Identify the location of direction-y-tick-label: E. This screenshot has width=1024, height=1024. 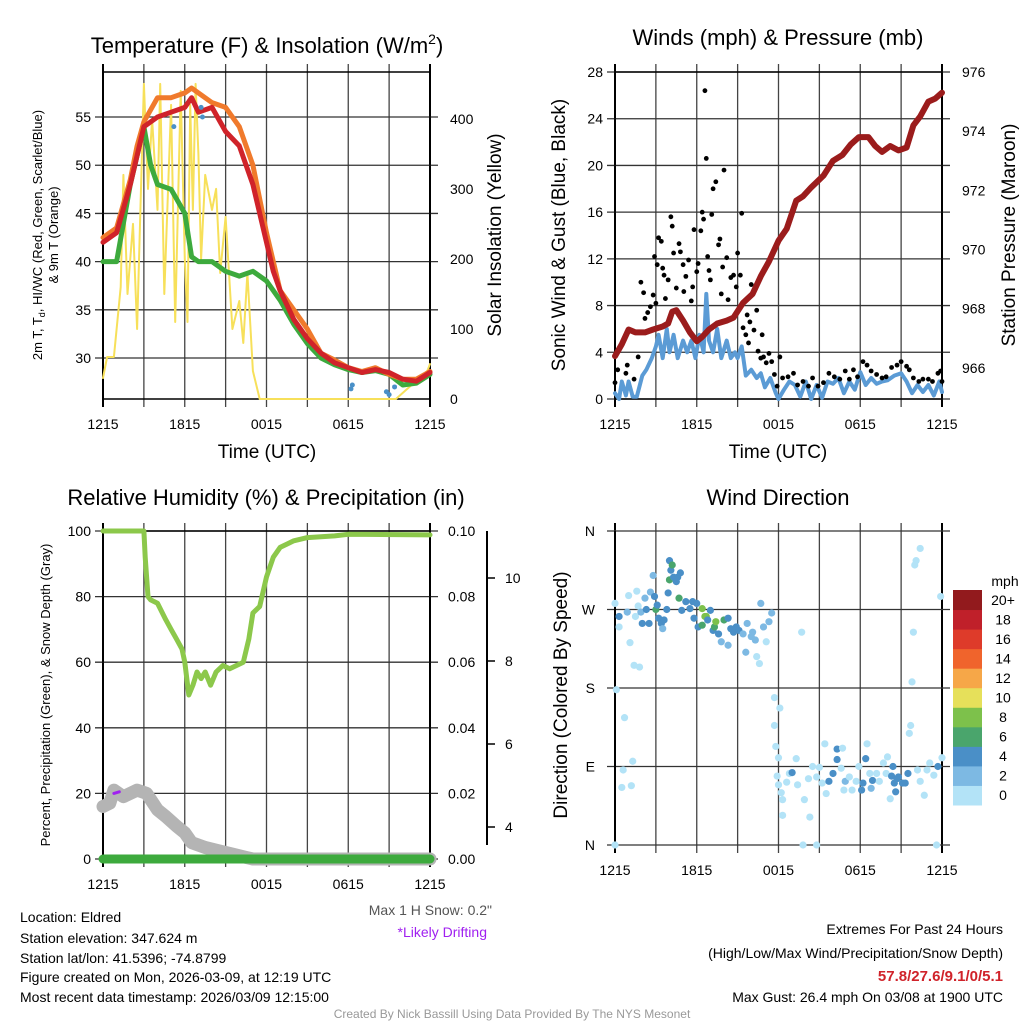
(590, 767).